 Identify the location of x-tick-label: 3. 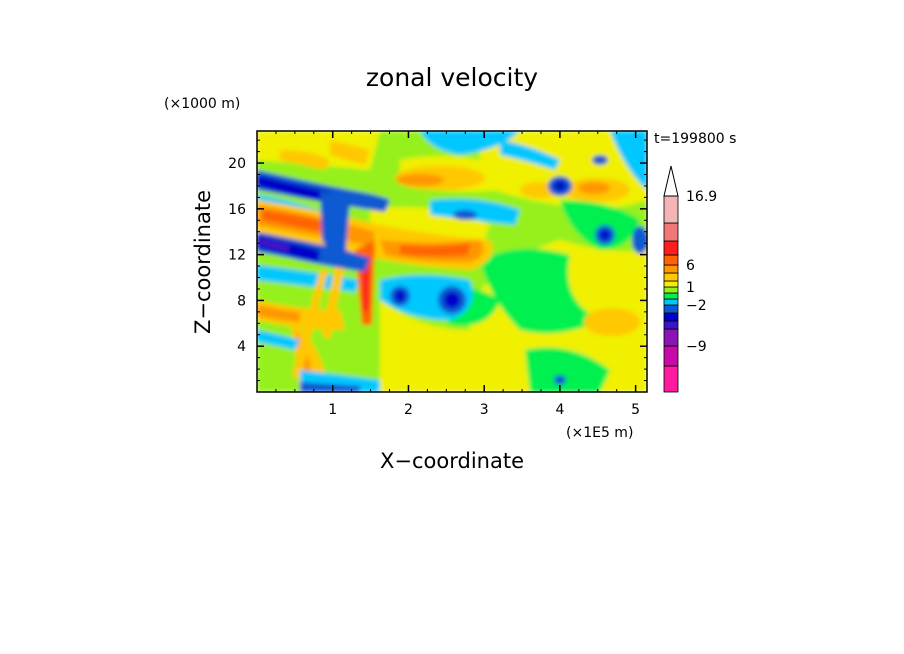
(484, 410).